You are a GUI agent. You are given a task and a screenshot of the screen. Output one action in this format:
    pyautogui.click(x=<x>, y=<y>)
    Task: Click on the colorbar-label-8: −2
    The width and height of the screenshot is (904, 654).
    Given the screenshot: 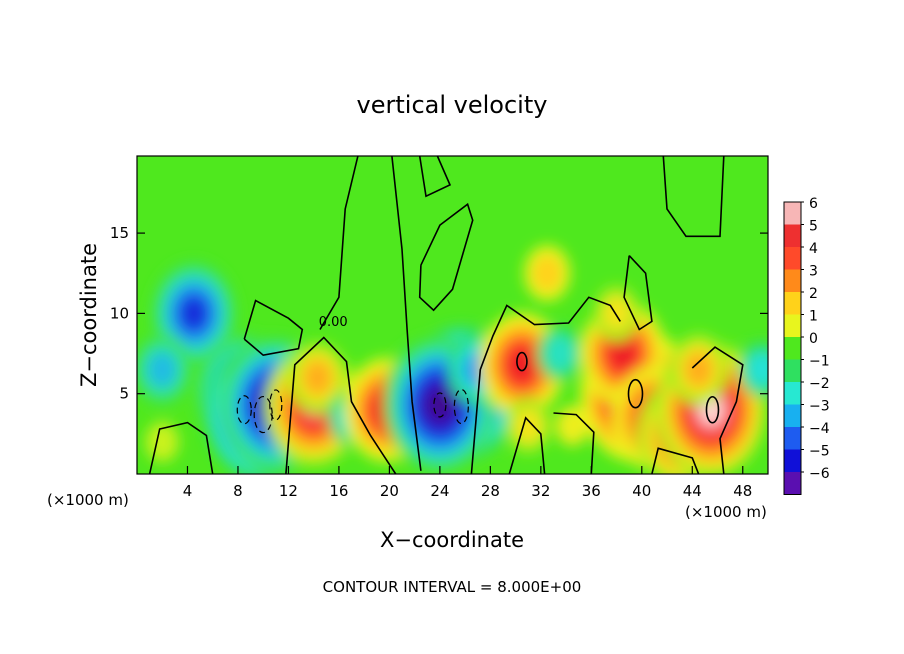 What is the action you would take?
    pyautogui.click(x=819, y=384)
    